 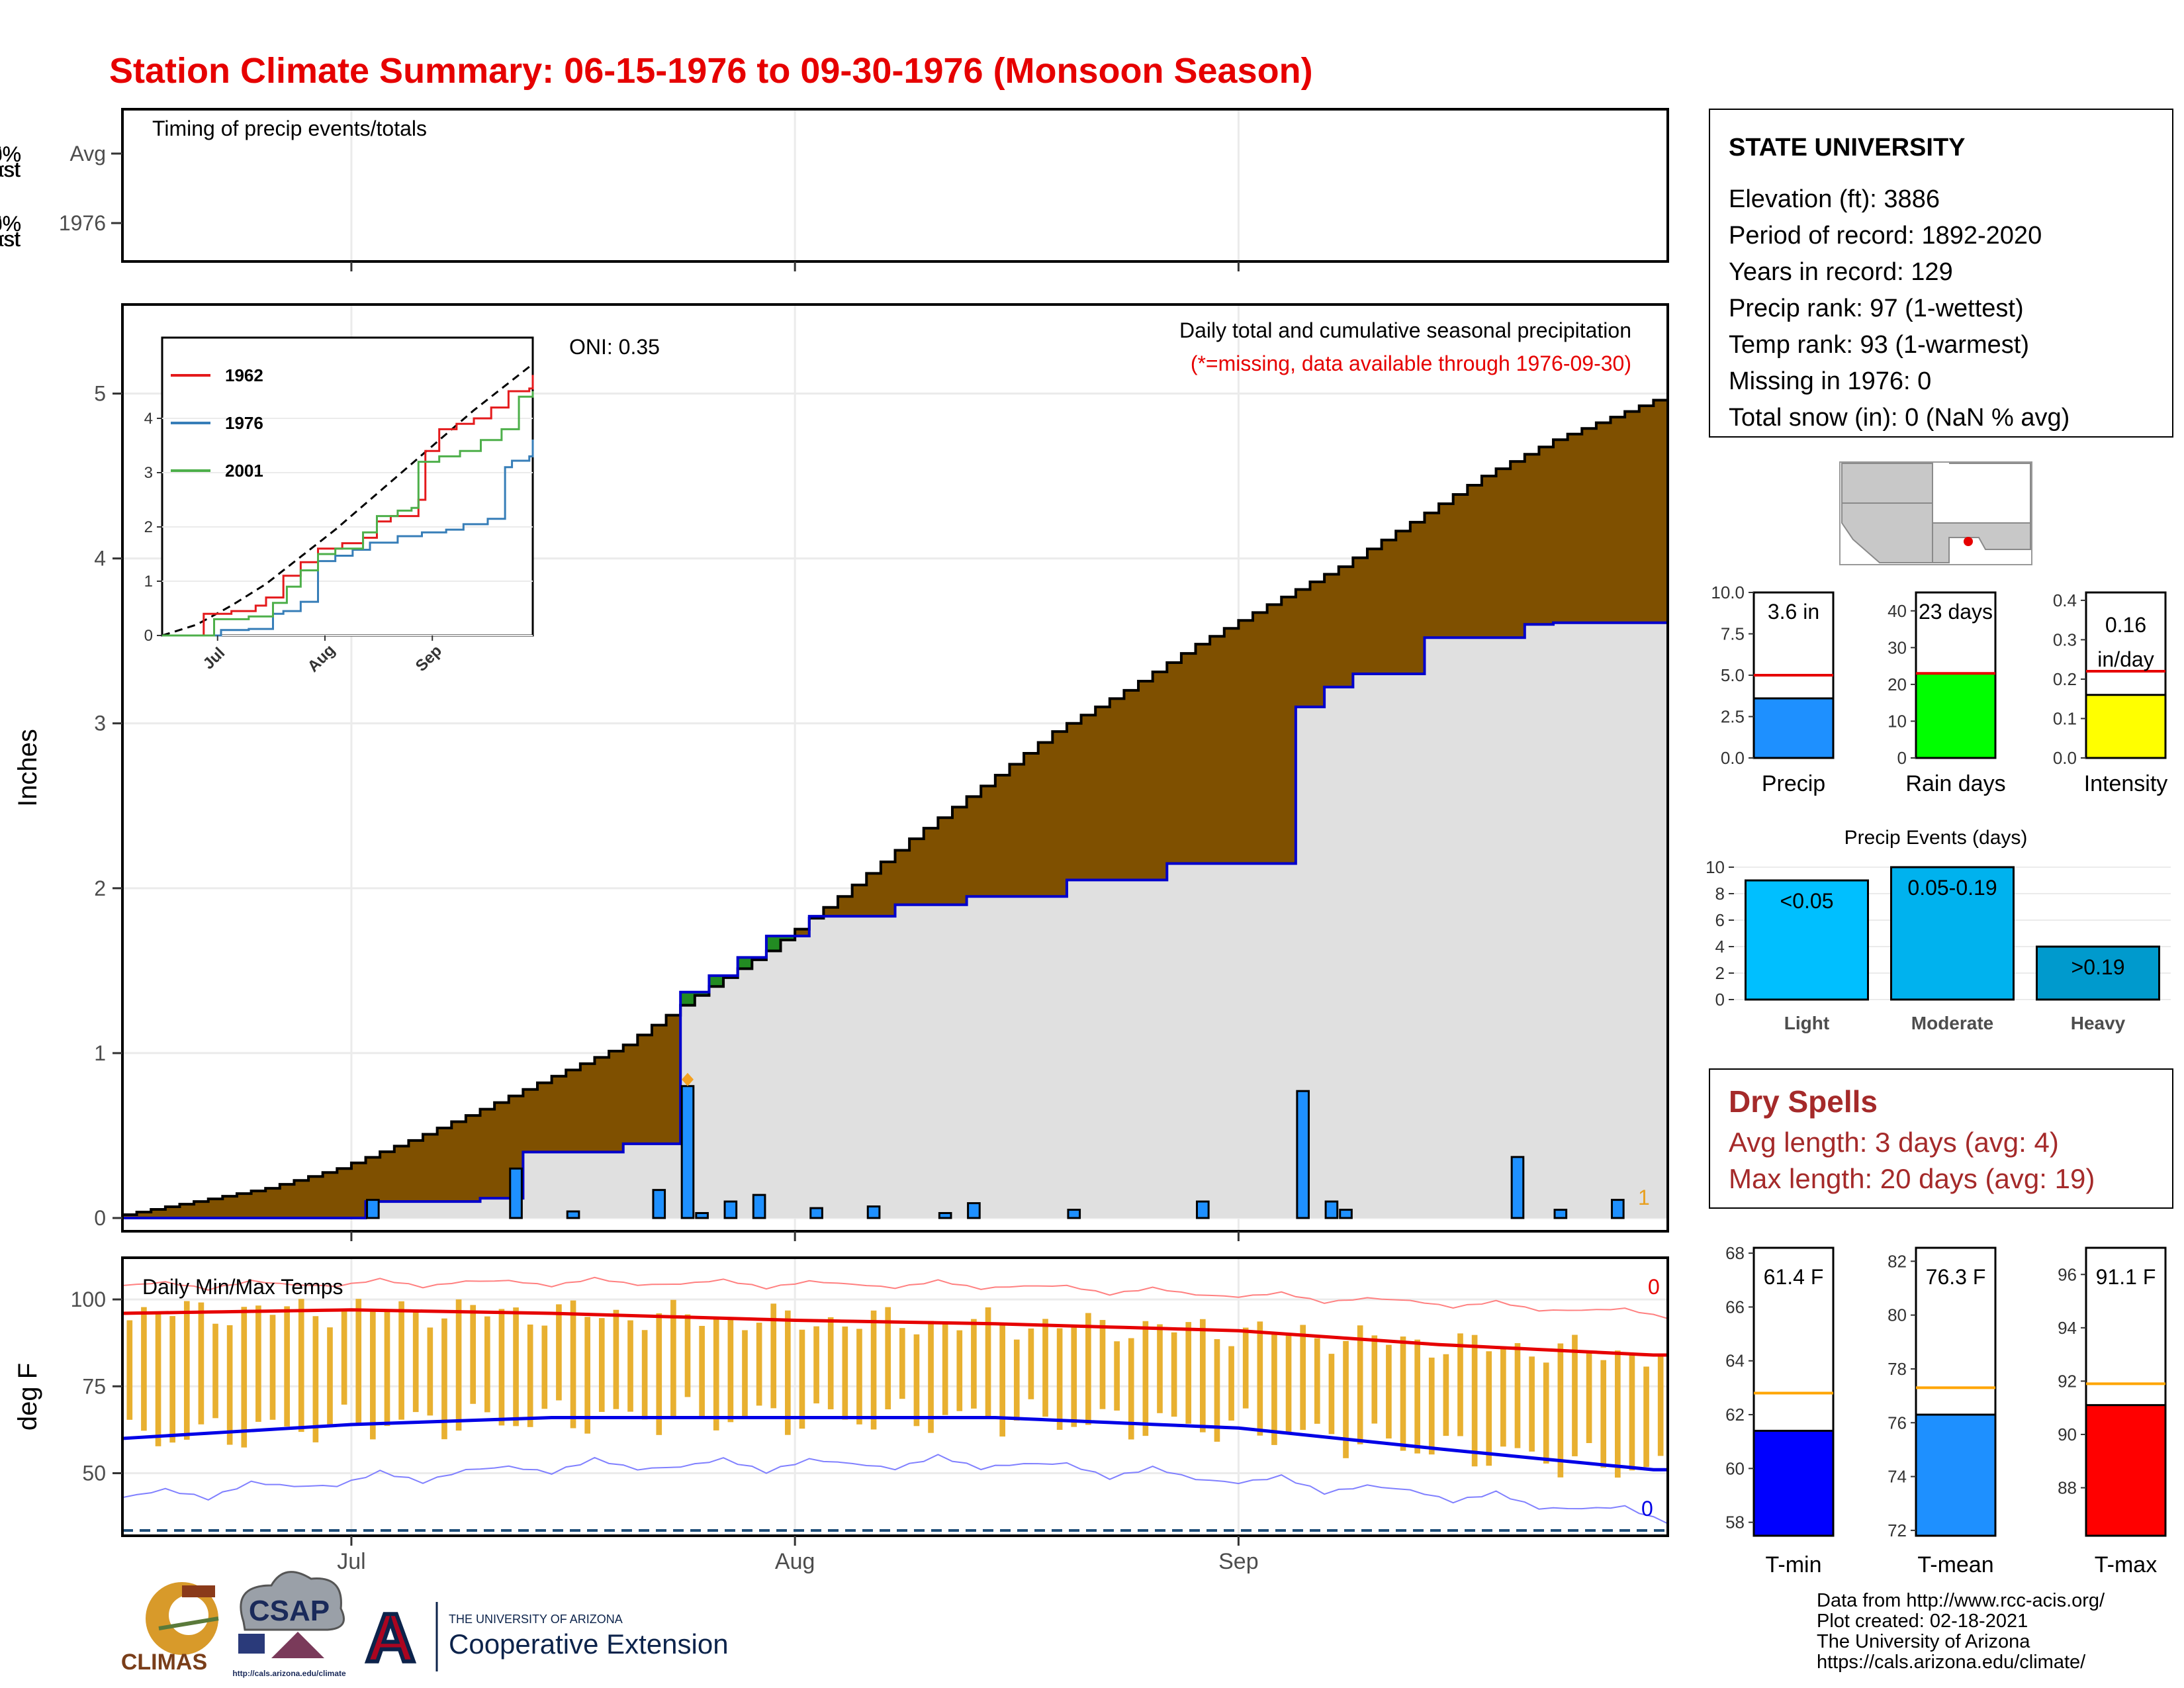 What do you see at coordinates (88, 1299) in the screenshot?
I see `temp-ytick-label: 100` at bounding box center [88, 1299].